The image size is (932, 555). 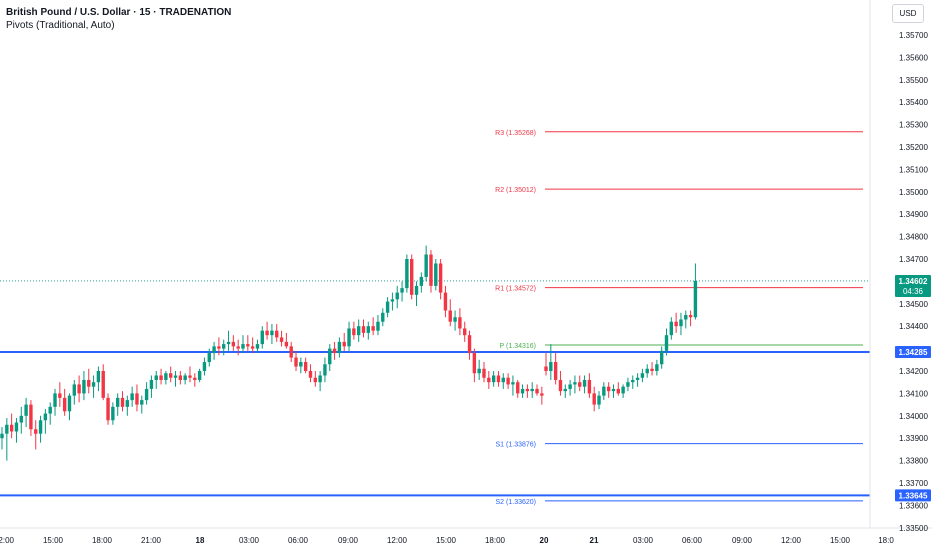 What do you see at coordinates (913, 281) in the screenshot?
I see `last-price-tag: 1.34602` at bounding box center [913, 281].